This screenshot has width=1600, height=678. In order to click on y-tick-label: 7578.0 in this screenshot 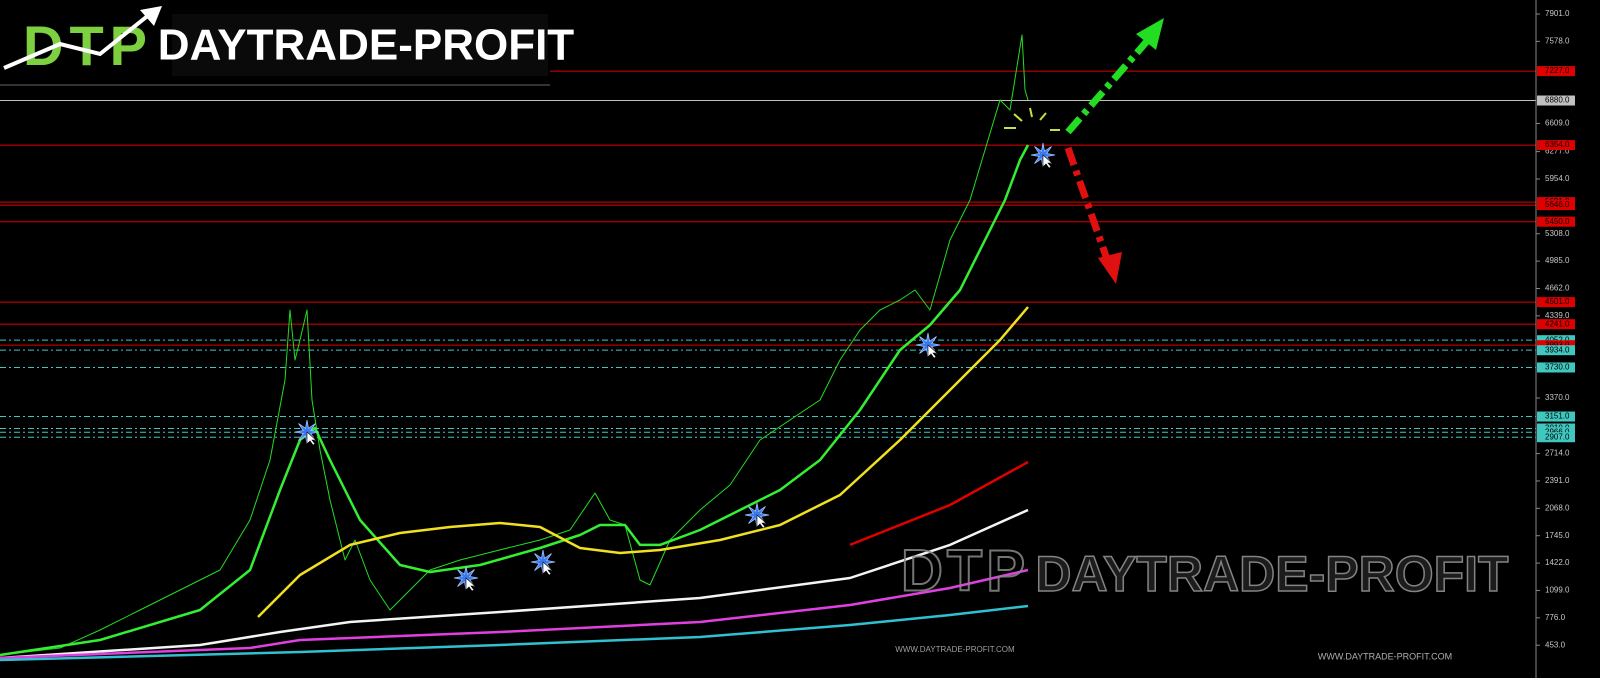, I will do `click(1557, 40)`.